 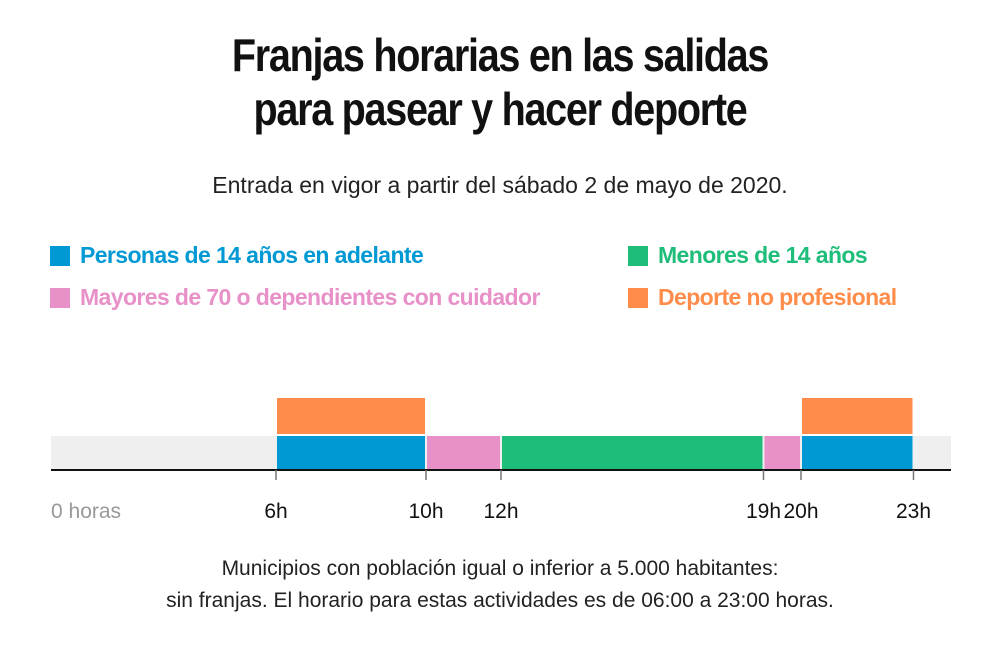 I want to click on bar-segment-menores, so click(x=632, y=453).